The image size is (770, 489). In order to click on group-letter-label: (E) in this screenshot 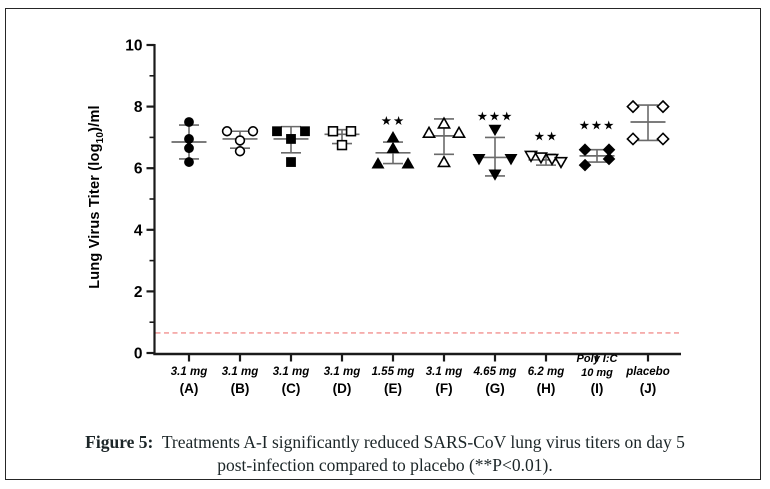, I will do `click(393, 388)`.